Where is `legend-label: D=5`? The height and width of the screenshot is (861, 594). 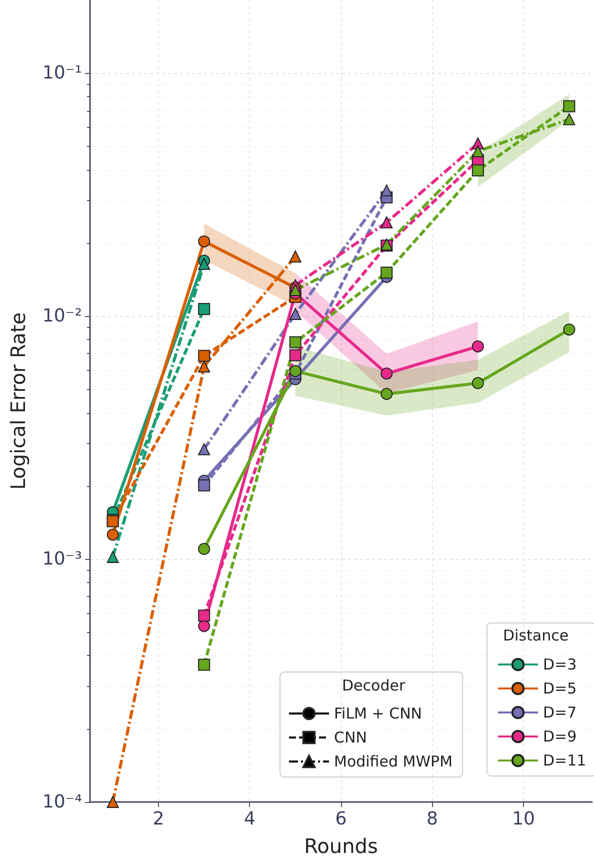
legend-label: D=5 is located at coordinates (560, 689).